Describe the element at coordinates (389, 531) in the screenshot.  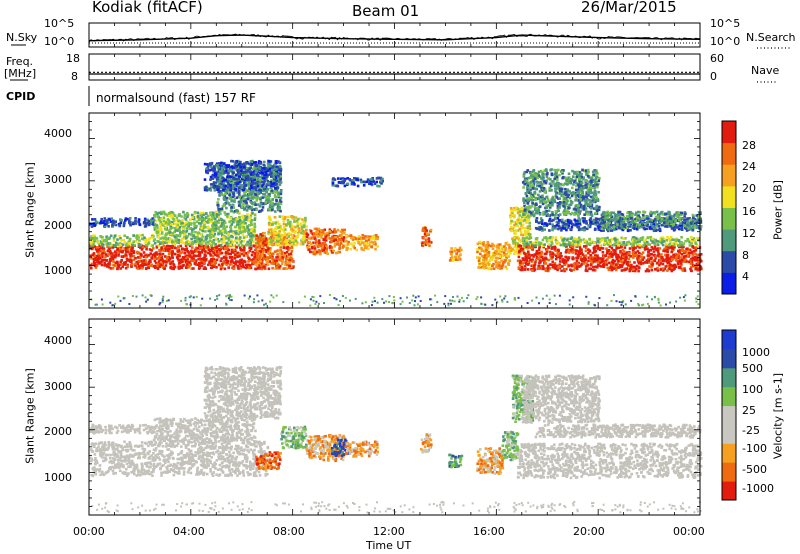
I see `xtick-1200: 12:00` at that location.